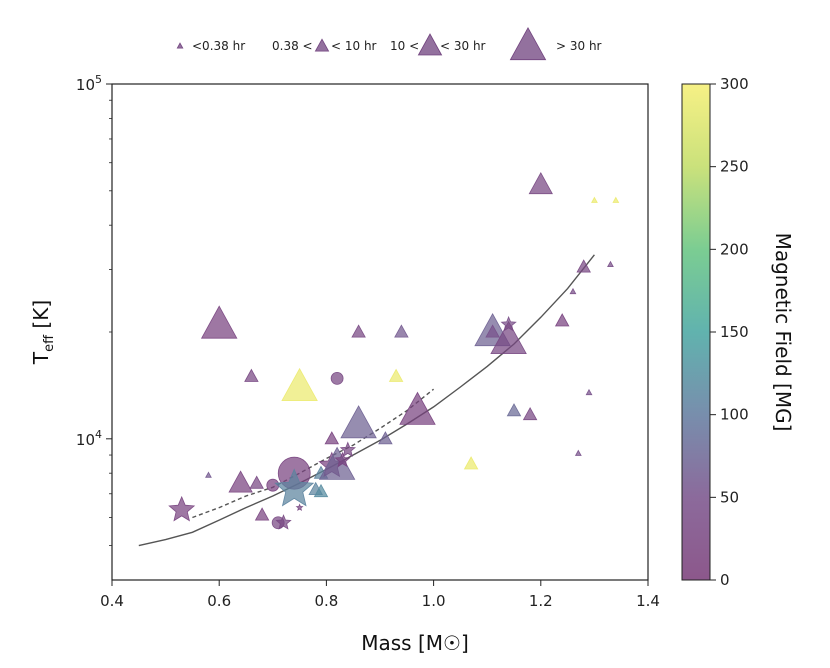 The height and width of the screenshot is (668, 830). Describe the element at coordinates (219, 601) in the screenshot. I see `x-tick-label: 0.6` at that location.